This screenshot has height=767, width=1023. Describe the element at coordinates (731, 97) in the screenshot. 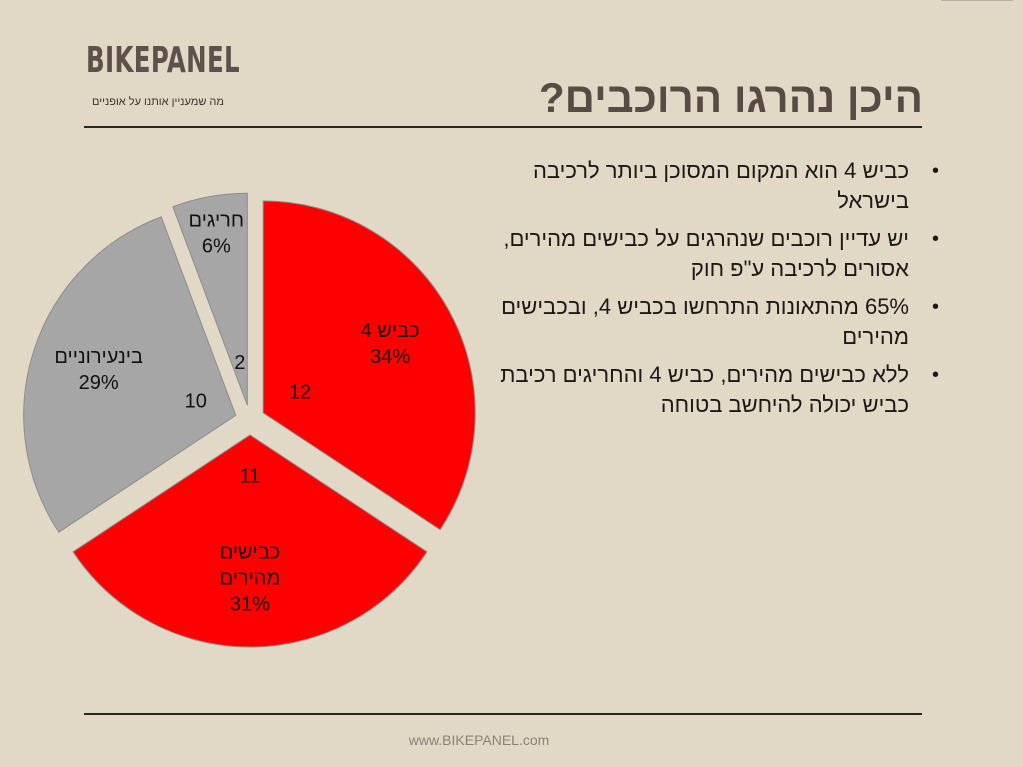

I see `slide-title: היכן נהרגו הרוכבים?` at that location.